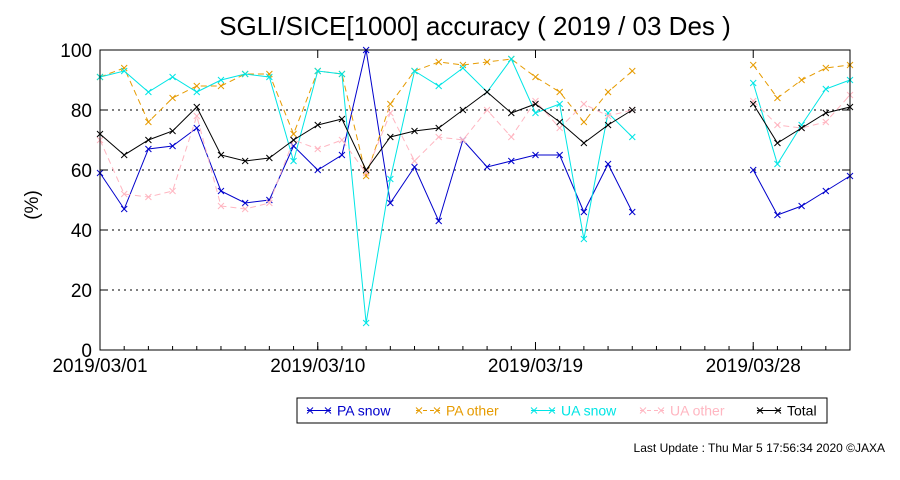 The image size is (900, 480). I want to click on y-tick-label: 60, so click(81, 171).